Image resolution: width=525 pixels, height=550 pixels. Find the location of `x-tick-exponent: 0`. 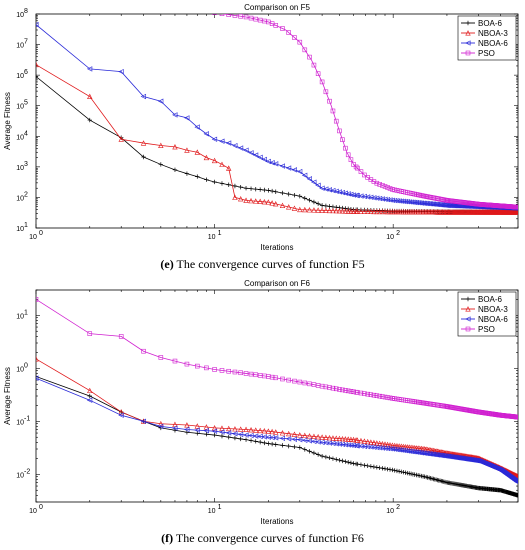

x-tick-exponent: 0 is located at coordinates (41, 233).